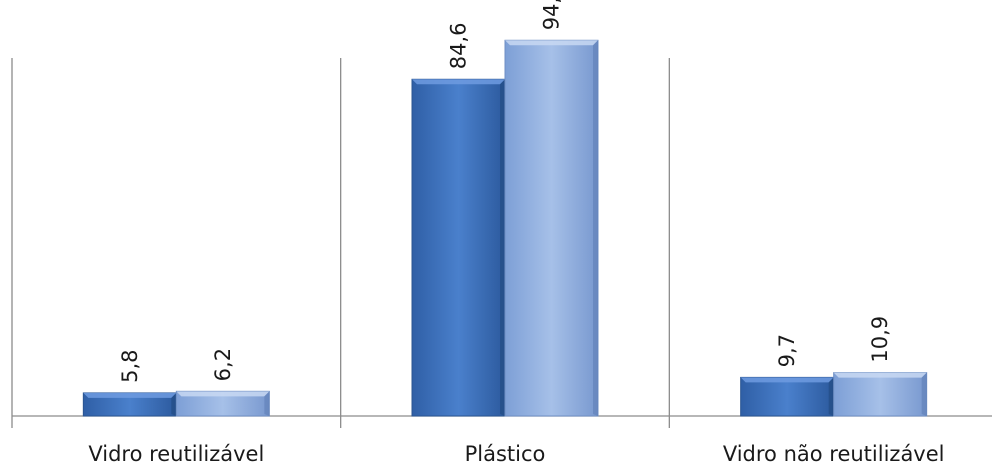 The image size is (992, 464). Describe the element at coordinates (223, 364) in the screenshot. I see `data-label: 6,2` at that location.